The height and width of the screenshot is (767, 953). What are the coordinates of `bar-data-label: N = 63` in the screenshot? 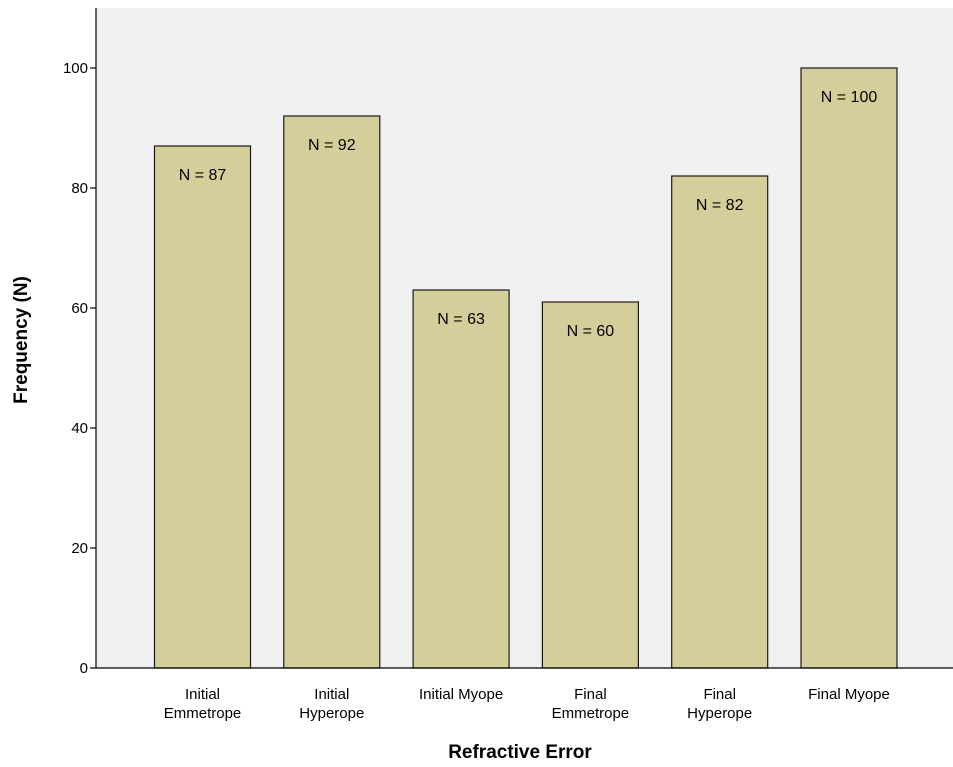 It's located at (461, 319).